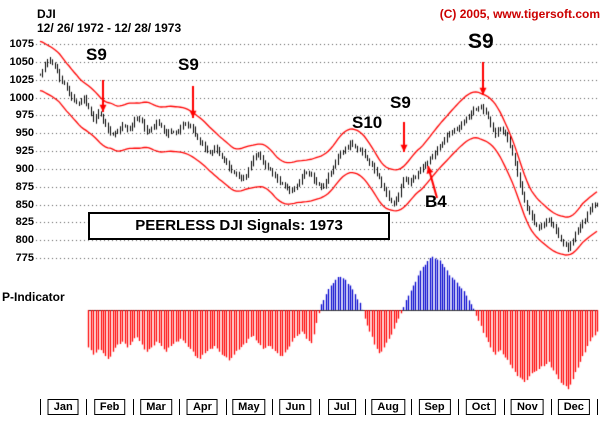 Image resolution: width=615 pixels, height=429 pixels. Describe the element at coordinates (24, 133) in the screenshot. I see `y-axis-label: 950` at that location.